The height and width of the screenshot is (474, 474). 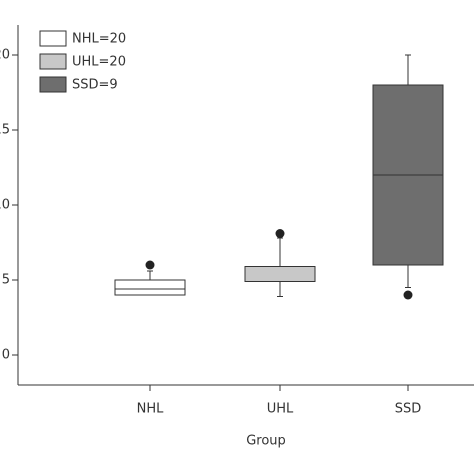 I want to click on y-tick-label: 0, so click(x=6, y=355).